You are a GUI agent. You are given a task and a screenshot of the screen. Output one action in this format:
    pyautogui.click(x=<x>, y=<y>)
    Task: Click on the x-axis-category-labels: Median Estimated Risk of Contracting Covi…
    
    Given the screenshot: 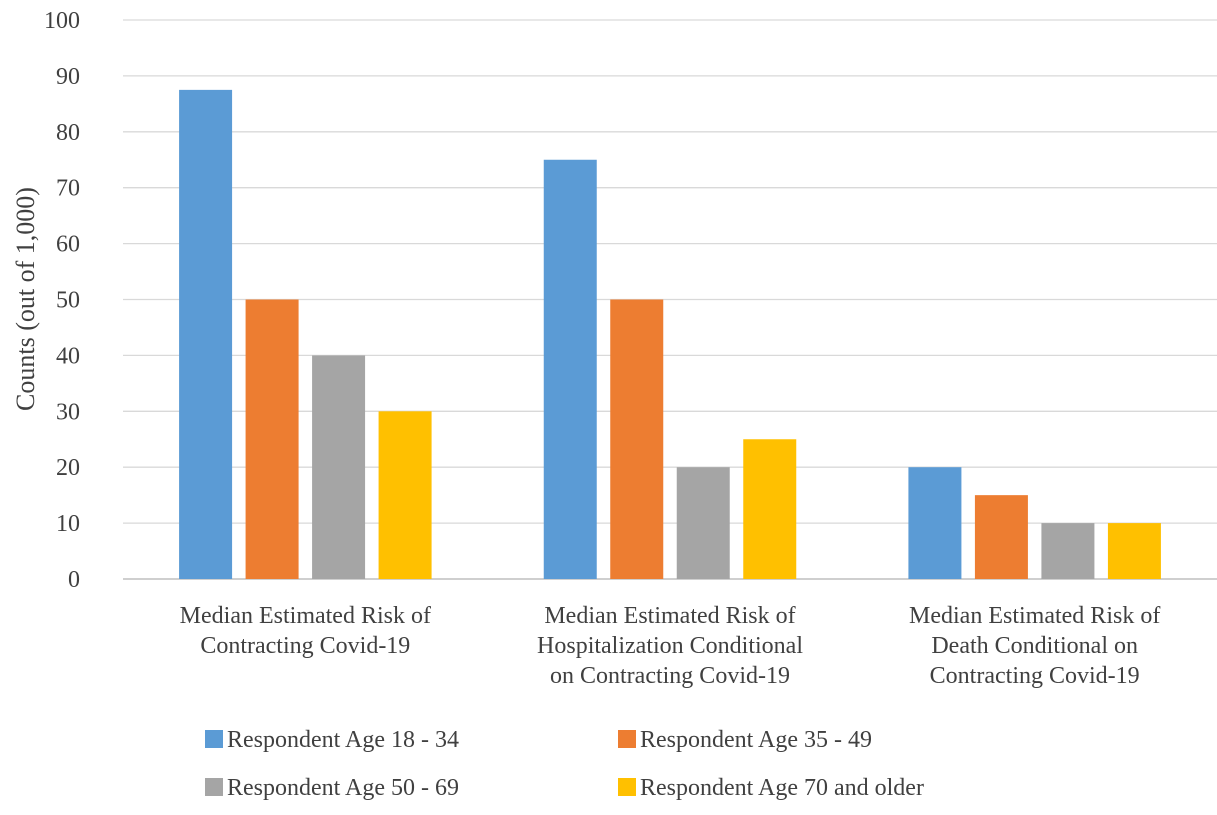 What is the action you would take?
    pyautogui.click(x=670, y=646)
    